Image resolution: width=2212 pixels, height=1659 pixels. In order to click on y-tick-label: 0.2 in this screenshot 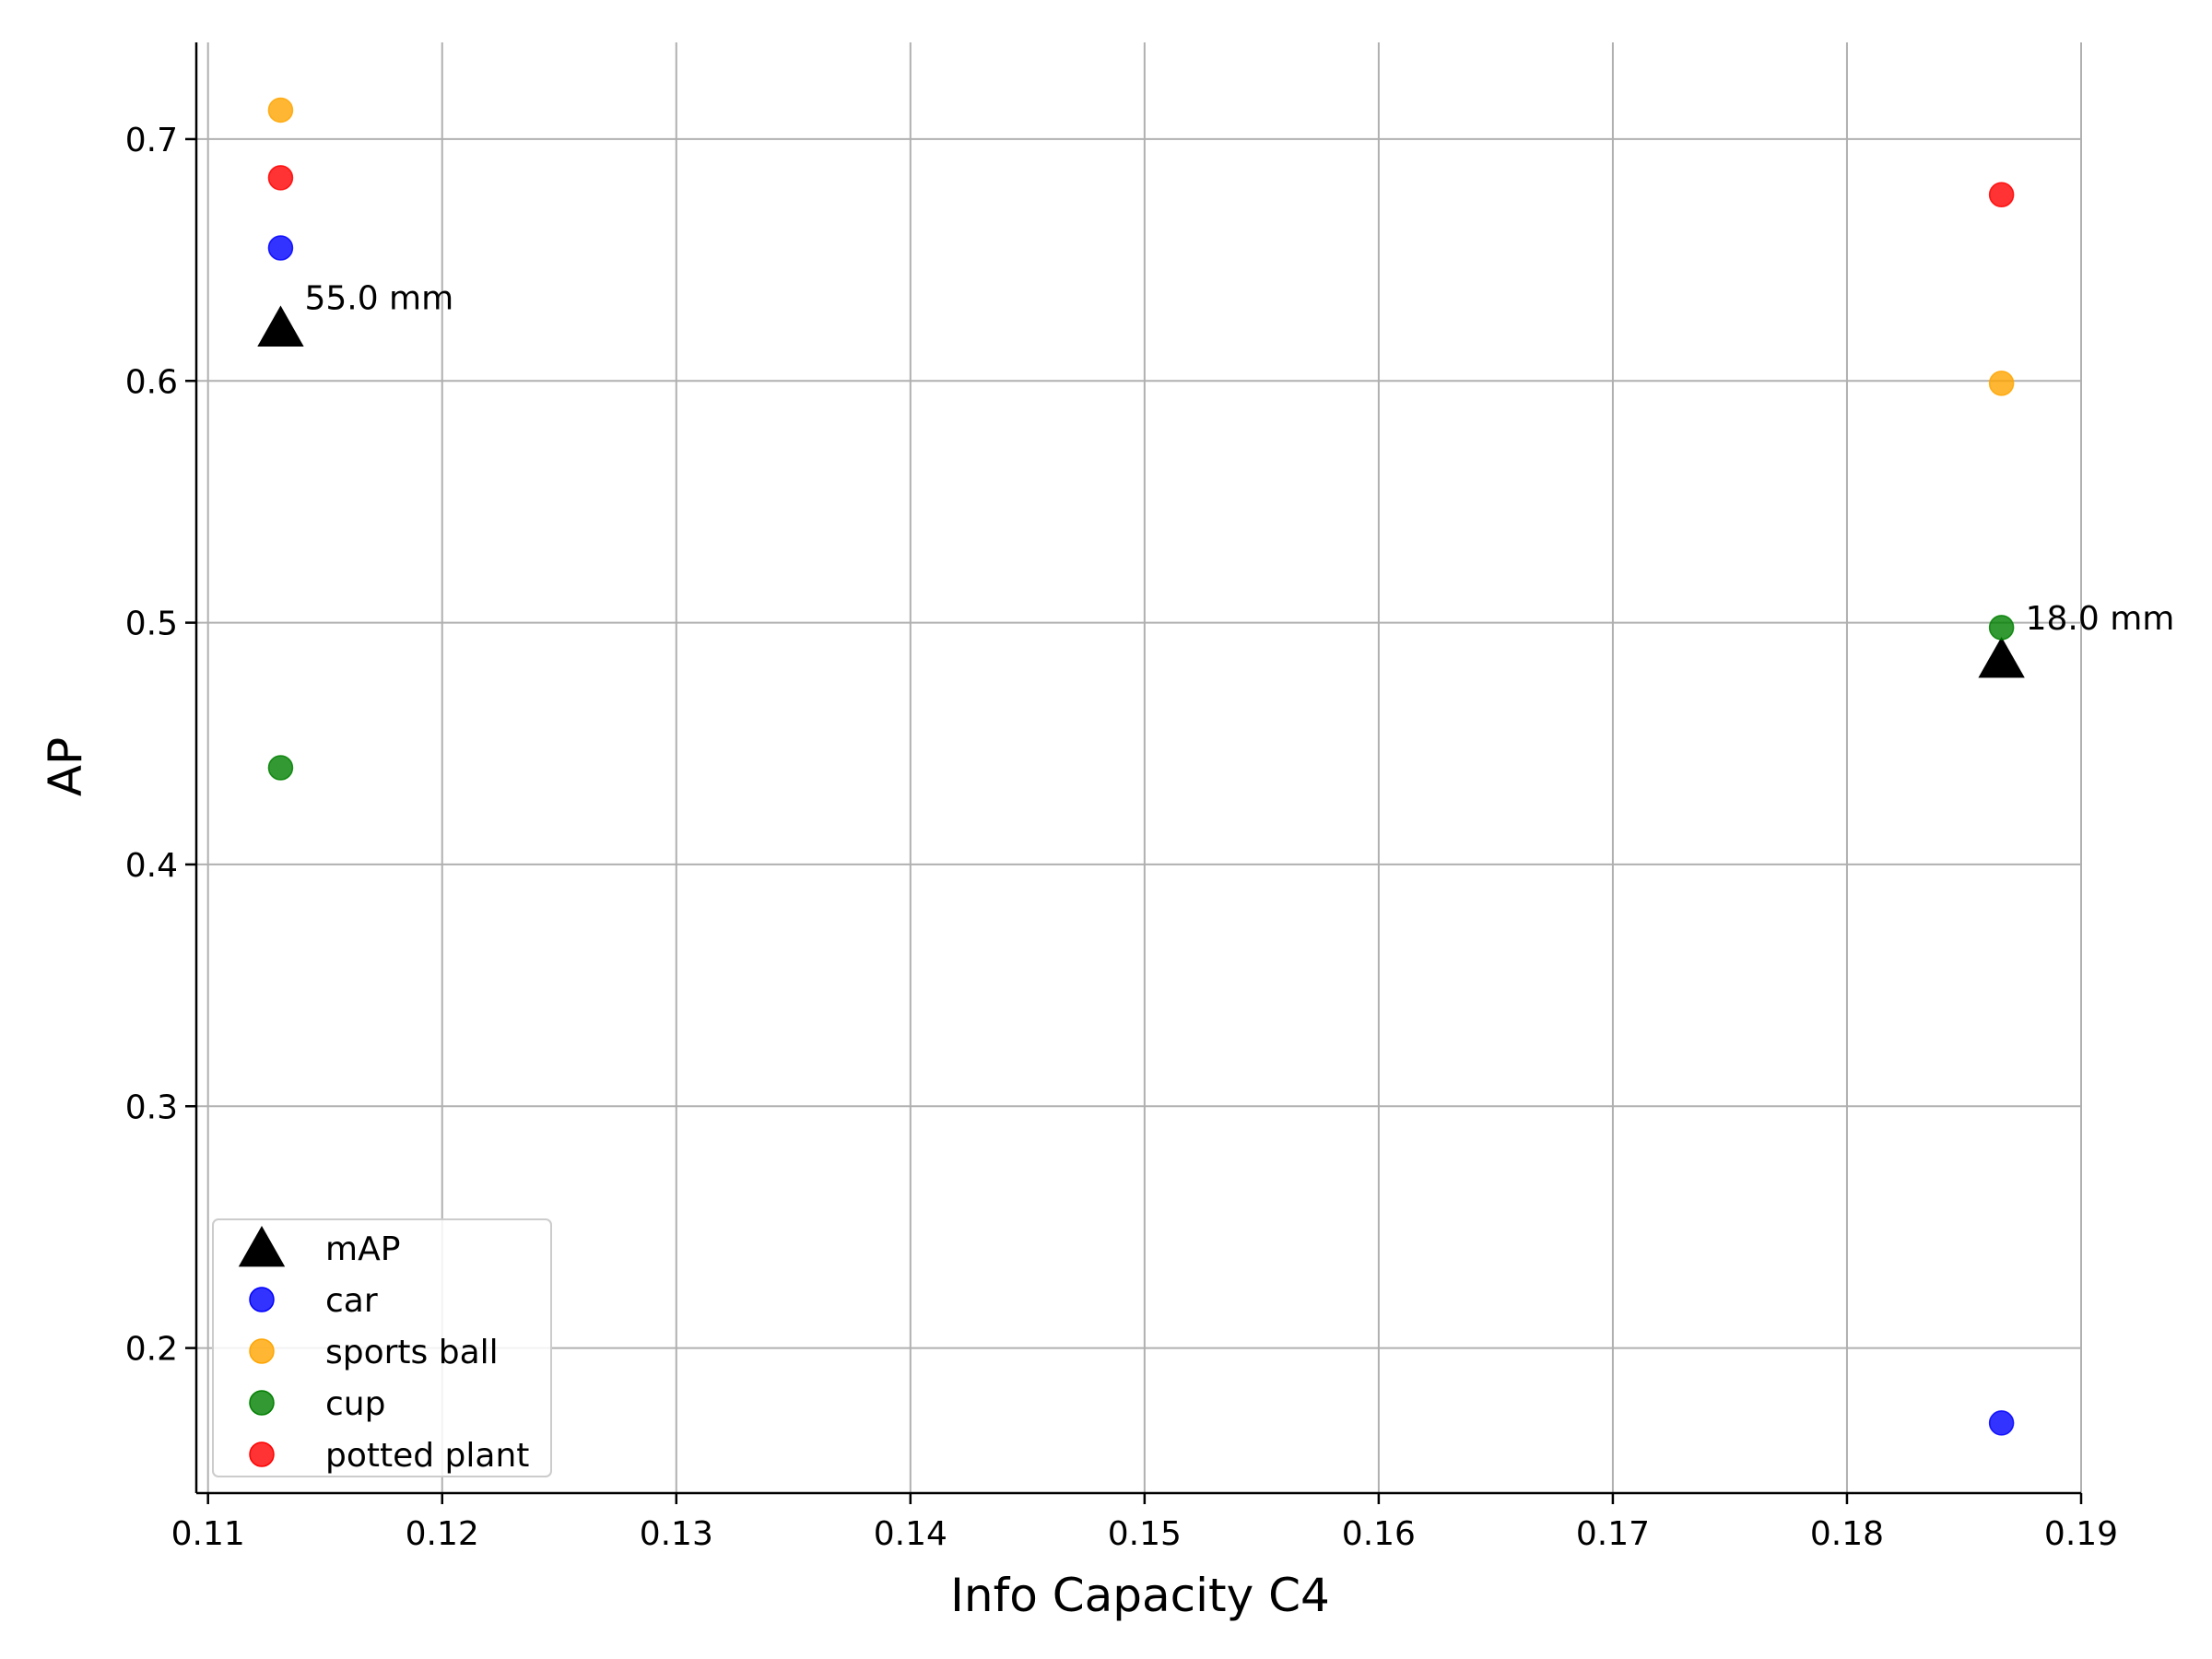, I will do `click(151, 1350)`.